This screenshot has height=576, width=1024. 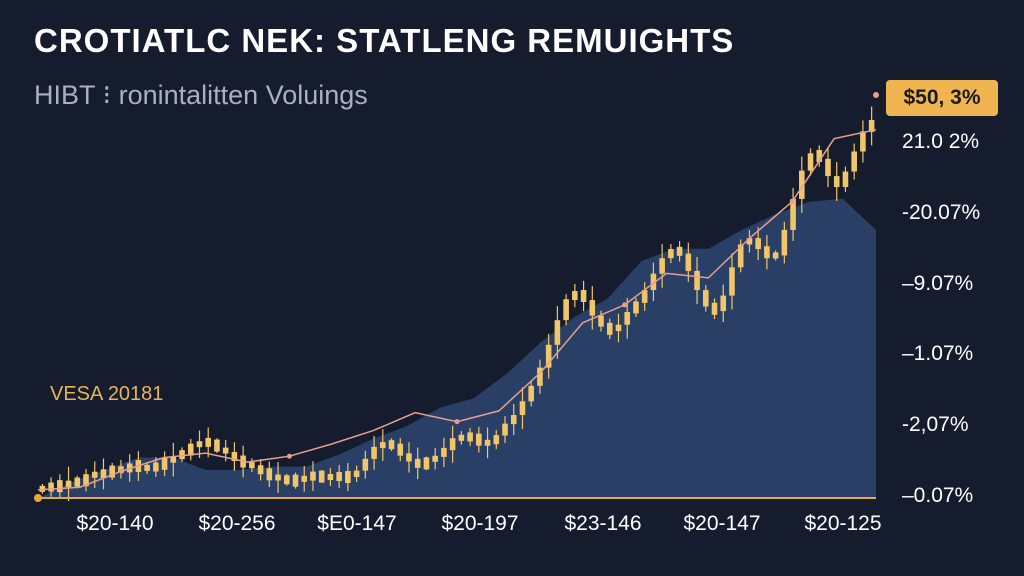 What do you see at coordinates (38, 498) in the screenshot?
I see `baseline-dot` at bounding box center [38, 498].